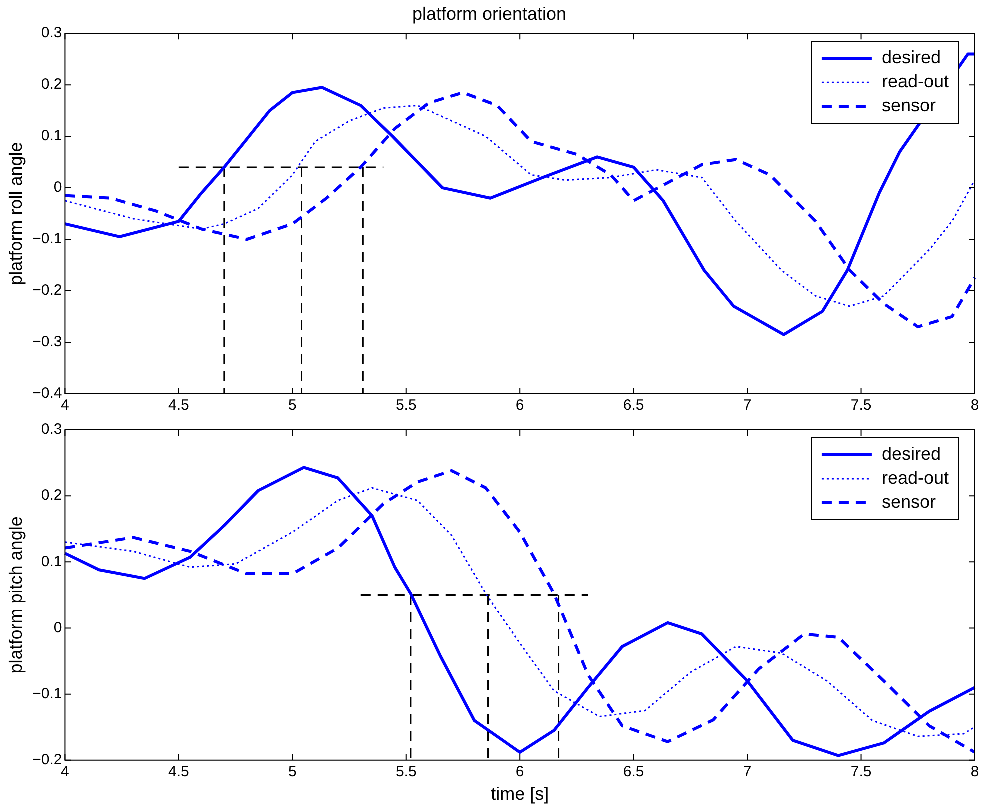 This screenshot has width=983, height=806. Describe the element at coordinates (16, 595) in the screenshot. I see `y-axis-title: platform pitch angle` at that location.